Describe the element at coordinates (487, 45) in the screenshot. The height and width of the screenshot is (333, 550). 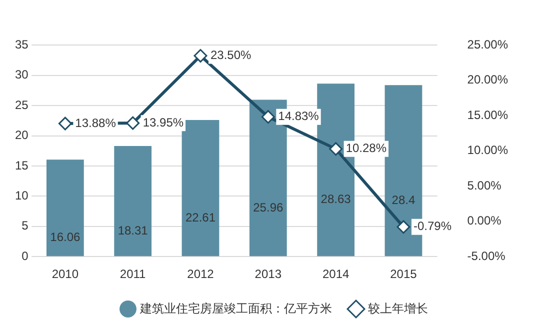
I see `y2-tick-label: 25.00%` at that location.